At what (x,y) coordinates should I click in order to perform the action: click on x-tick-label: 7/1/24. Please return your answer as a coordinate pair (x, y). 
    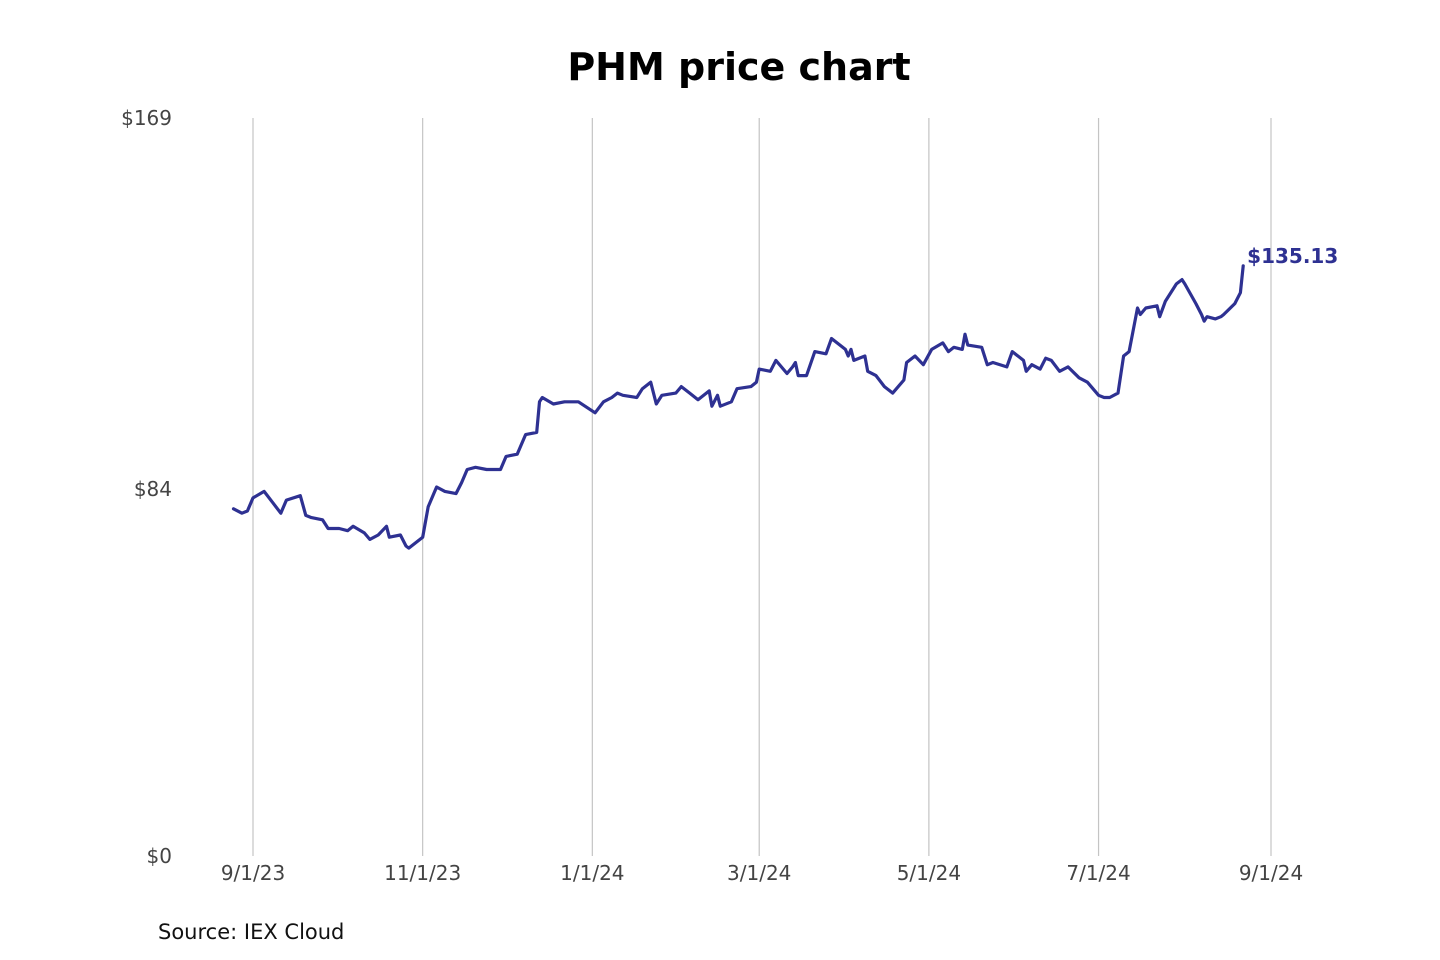
    Looking at the image, I should click on (1098, 873).